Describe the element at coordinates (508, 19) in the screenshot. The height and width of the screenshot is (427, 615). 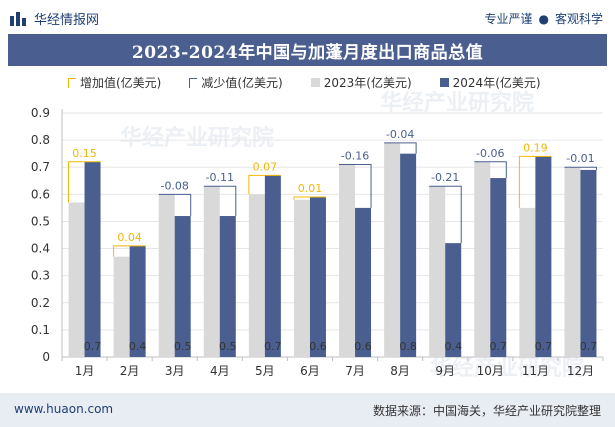
I see `tagline-left: 专业严谨` at that location.